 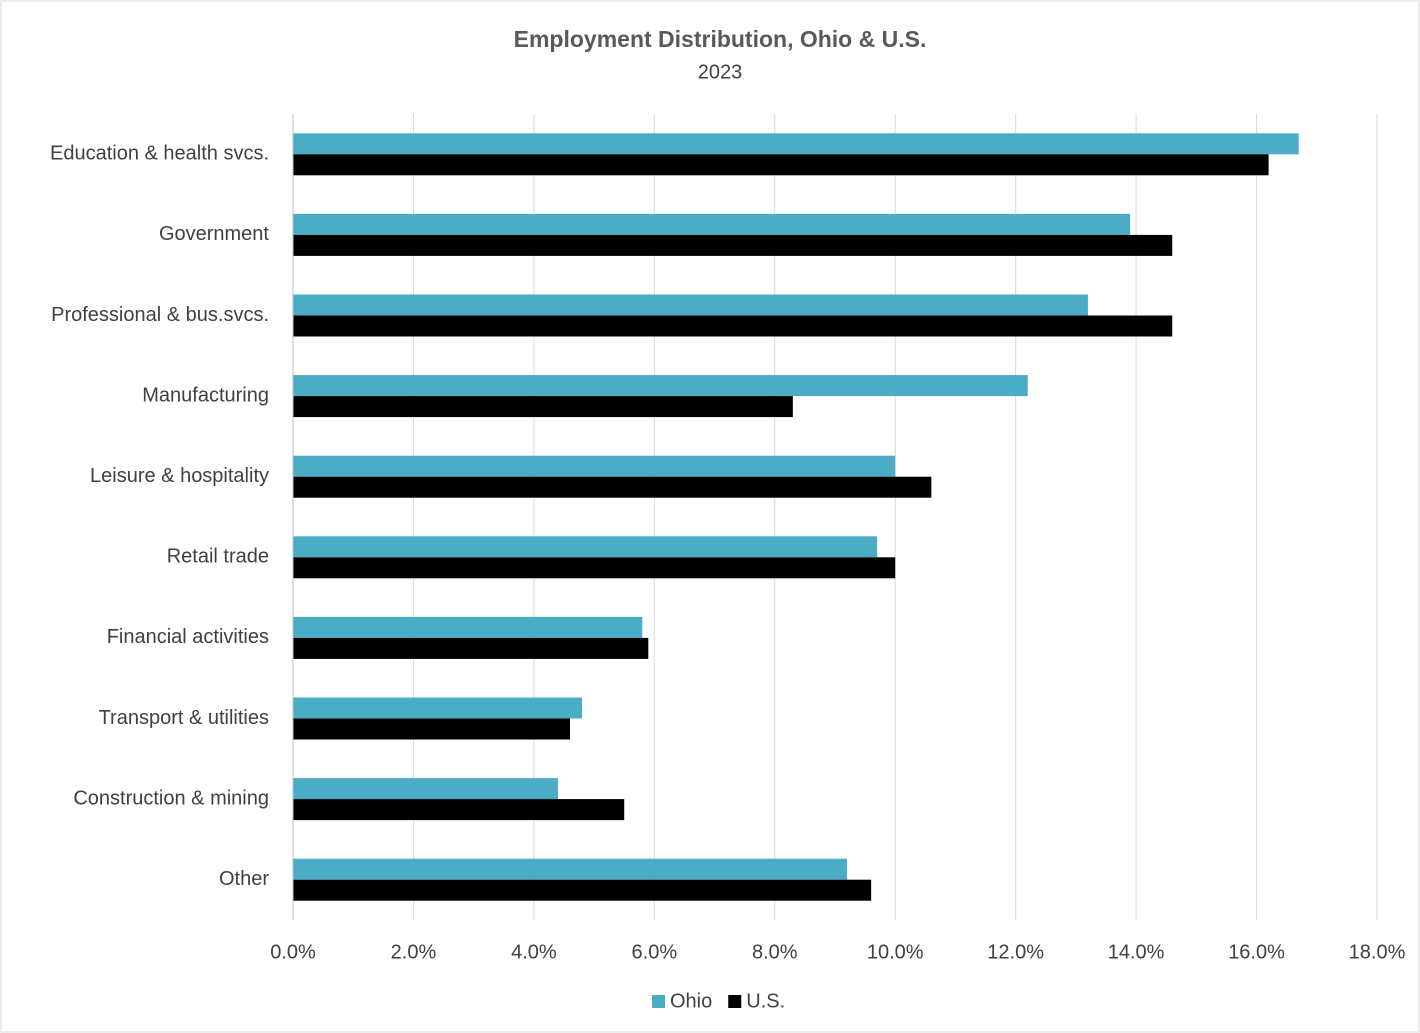 What do you see at coordinates (765, 1001) in the screenshot?
I see `legend-label: U.S.` at bounding box center [765, 1001].